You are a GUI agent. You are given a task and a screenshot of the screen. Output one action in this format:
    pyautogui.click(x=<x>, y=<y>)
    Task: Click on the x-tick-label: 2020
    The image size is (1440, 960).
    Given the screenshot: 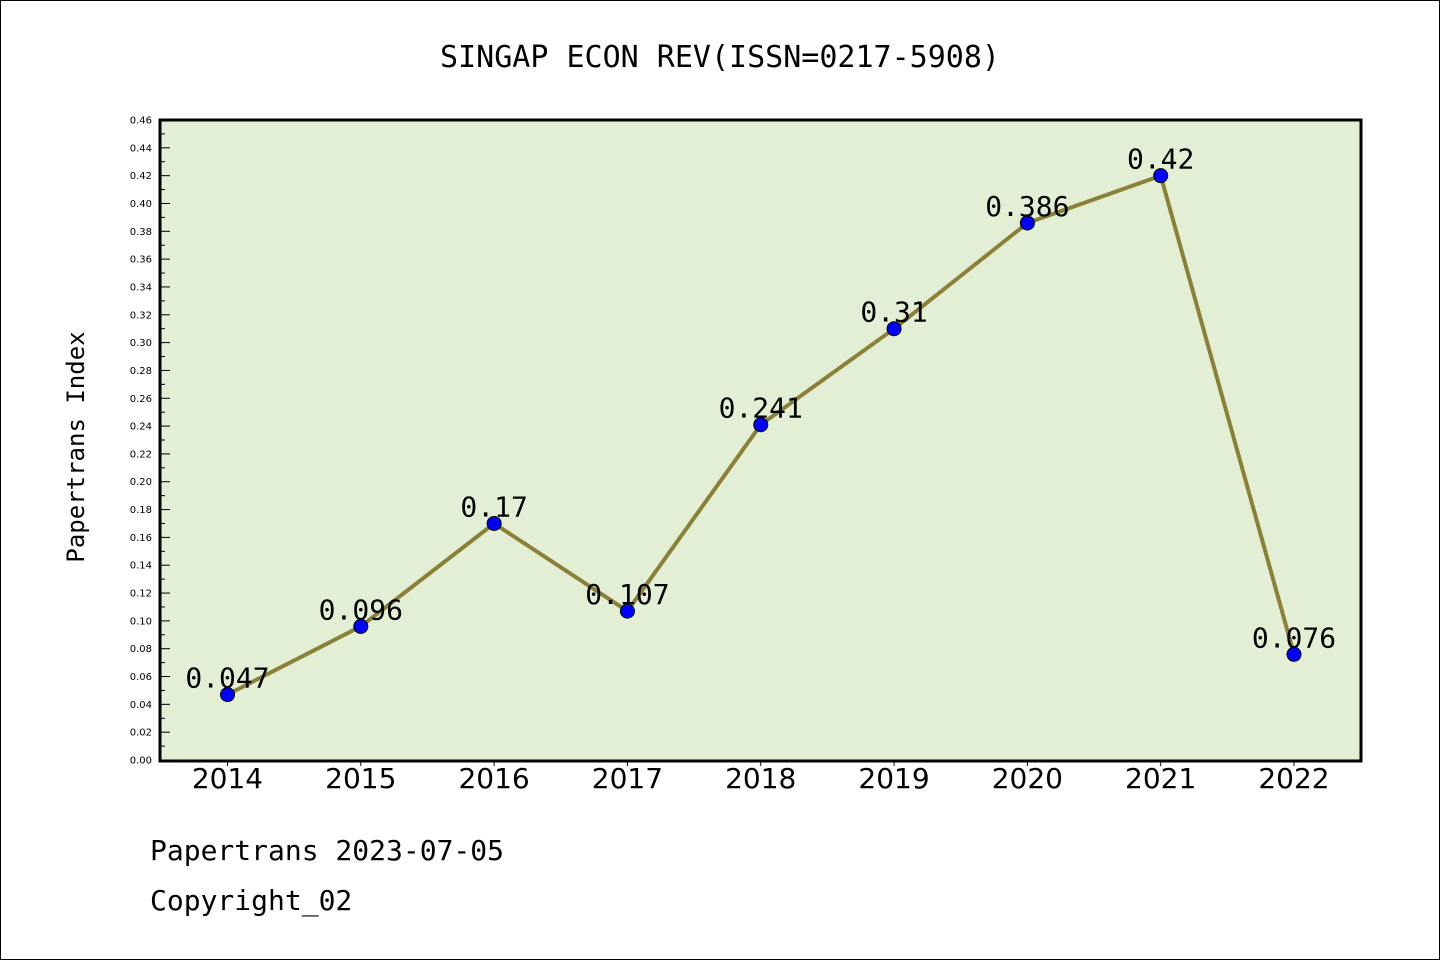 What is the action you would take?
    pyautogui.click(x=1027, y=778)
    